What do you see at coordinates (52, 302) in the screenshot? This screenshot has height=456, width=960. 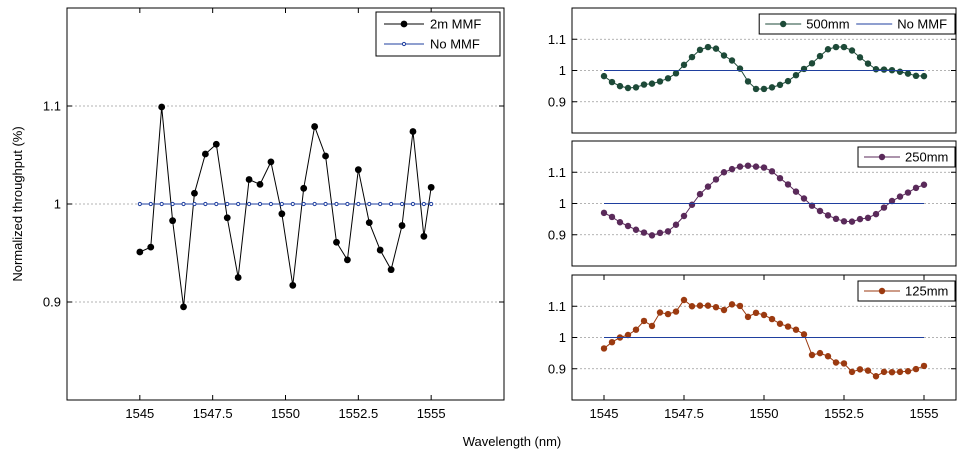 I see `panel-left-ytick-label: 0.9` at bounding box center [52, 302].